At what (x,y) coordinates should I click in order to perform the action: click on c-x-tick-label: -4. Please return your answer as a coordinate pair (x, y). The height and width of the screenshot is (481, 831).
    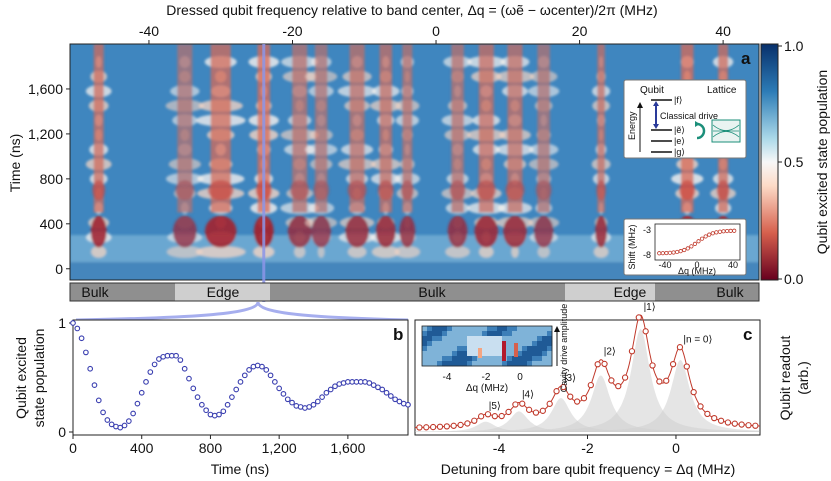
    Looking at the image, I should click on (499, 448).